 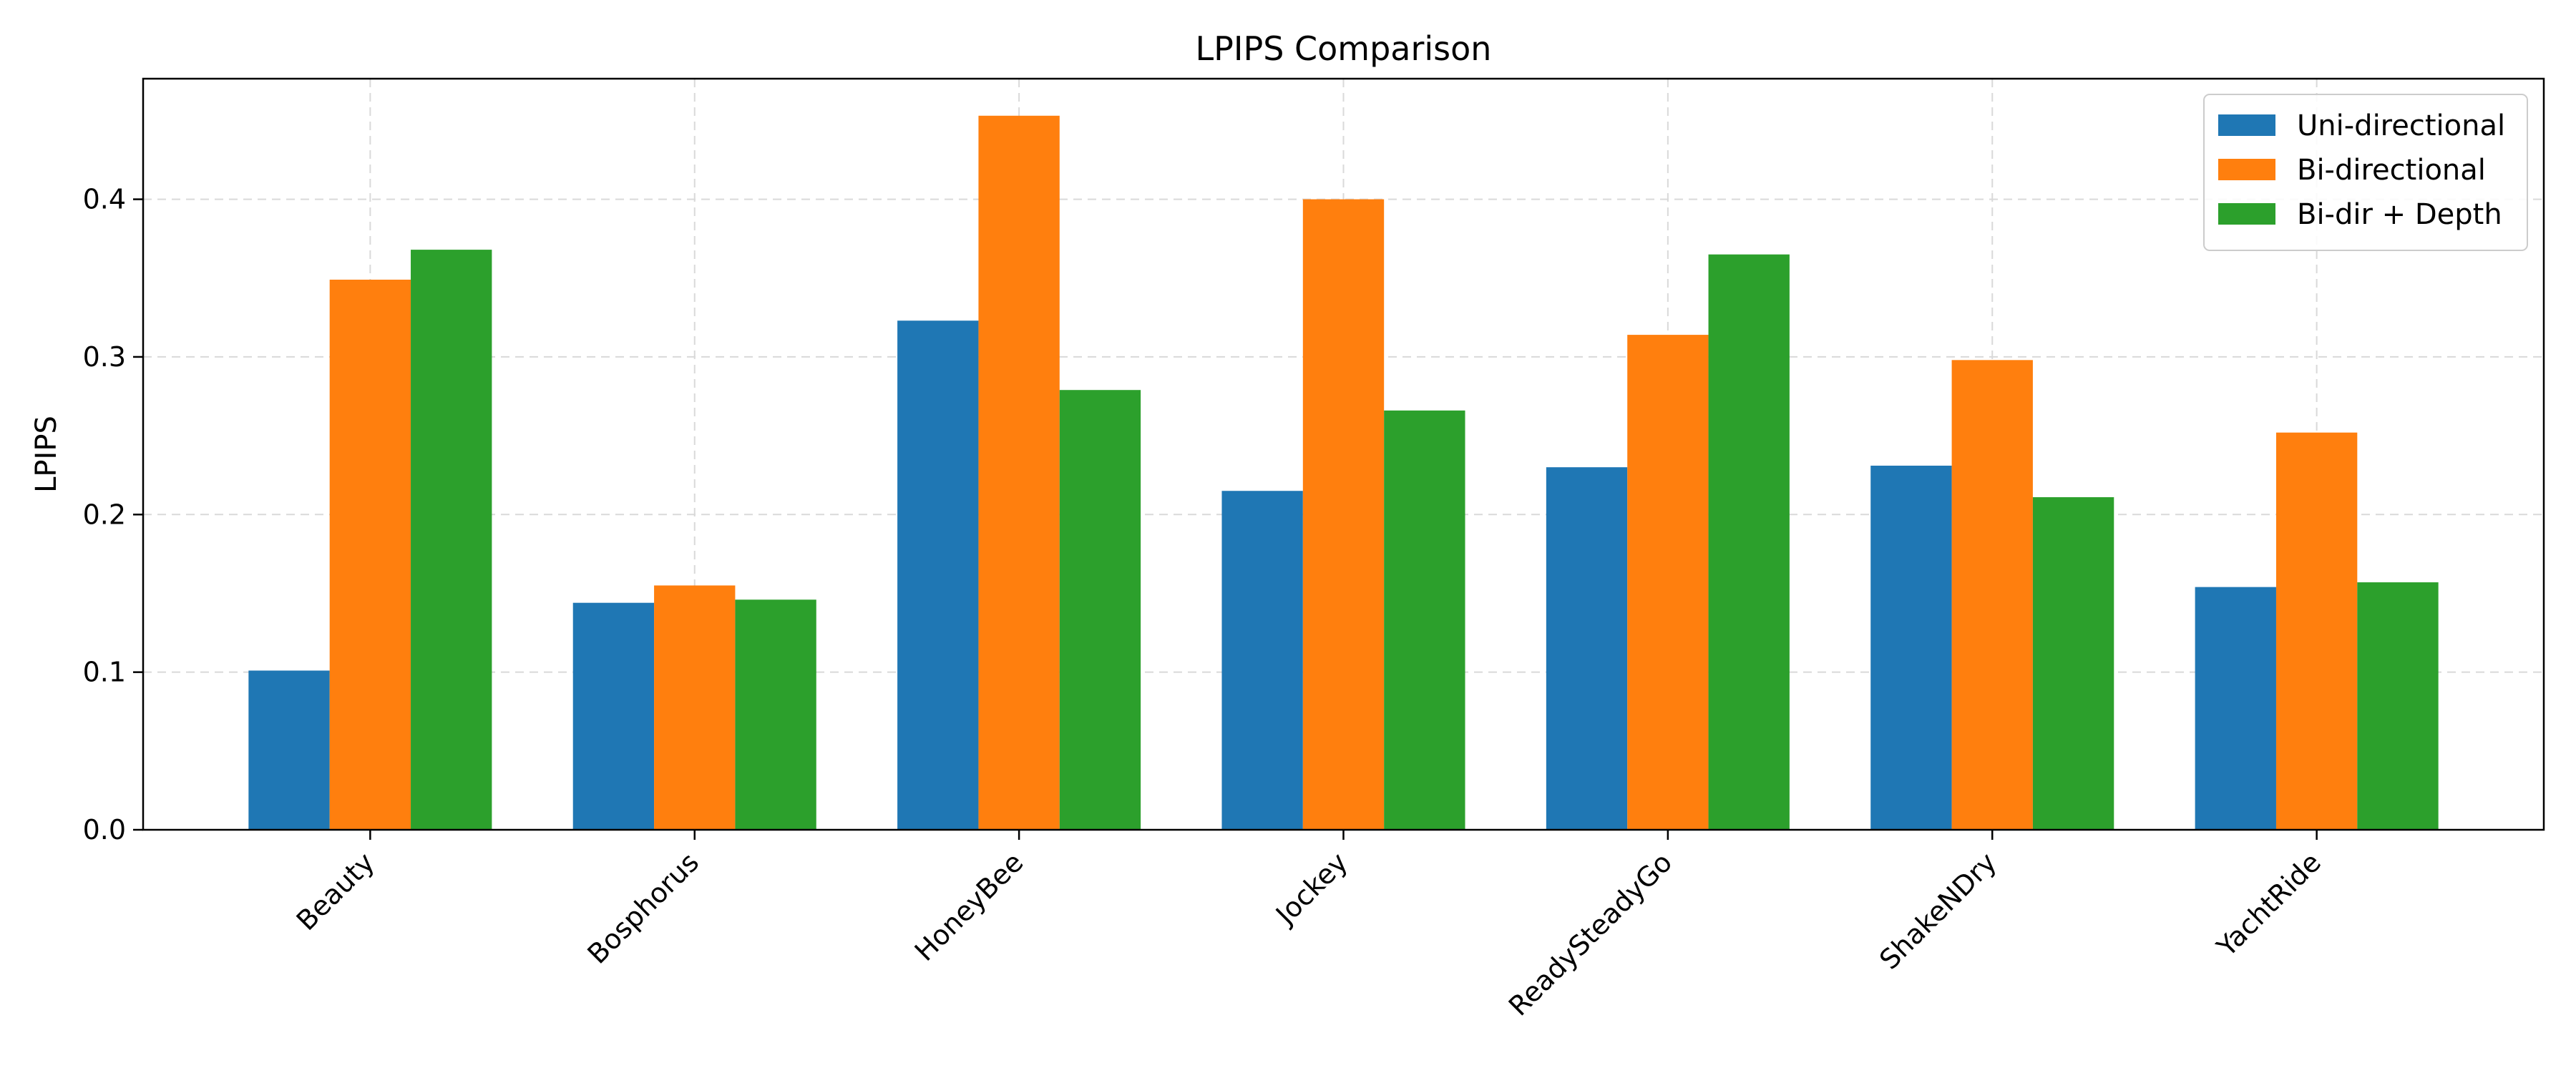 What do you see at coordinates (46, 454) in the screenshot?
I see `y-axis-label: LPIPS` at bounding box center [46, 454].